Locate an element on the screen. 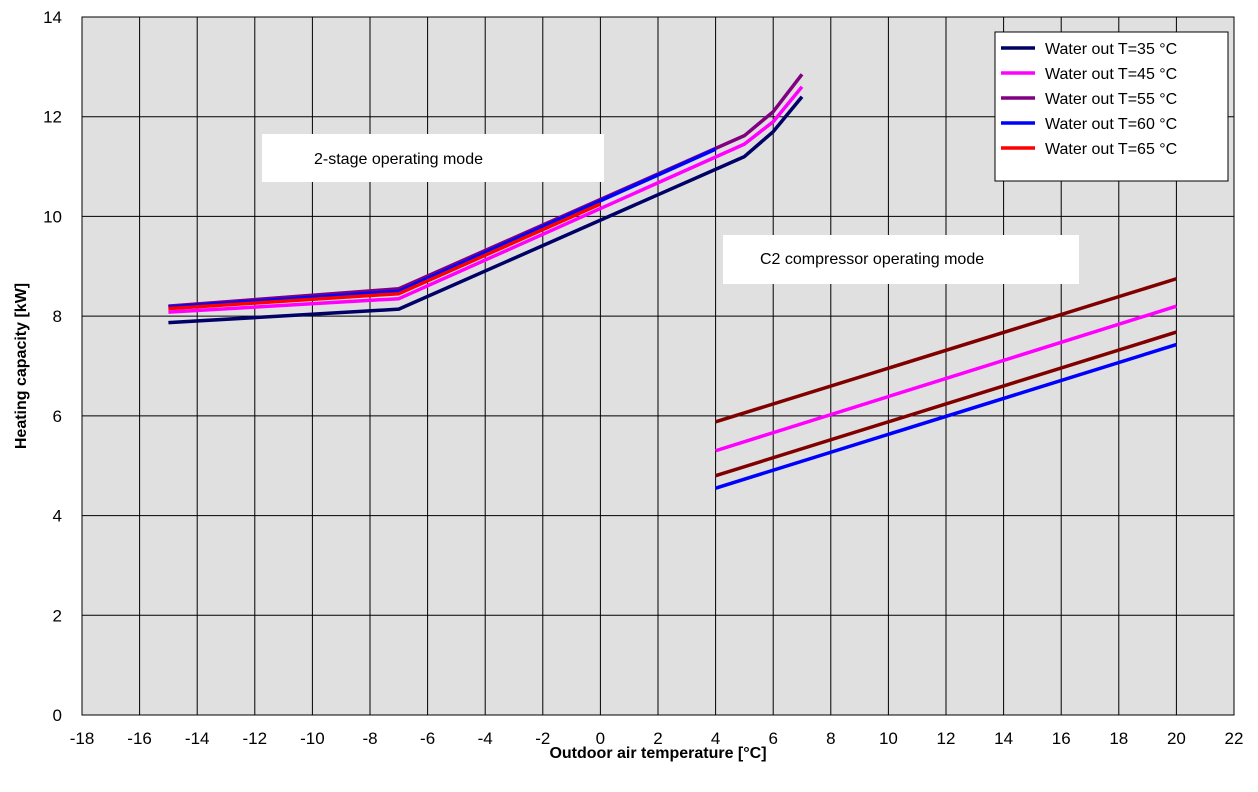 The height and width of the screenshot is (792, 1258). annotation-2-stage-box: 2-stage operating mode is located at coordinates (433, 158).